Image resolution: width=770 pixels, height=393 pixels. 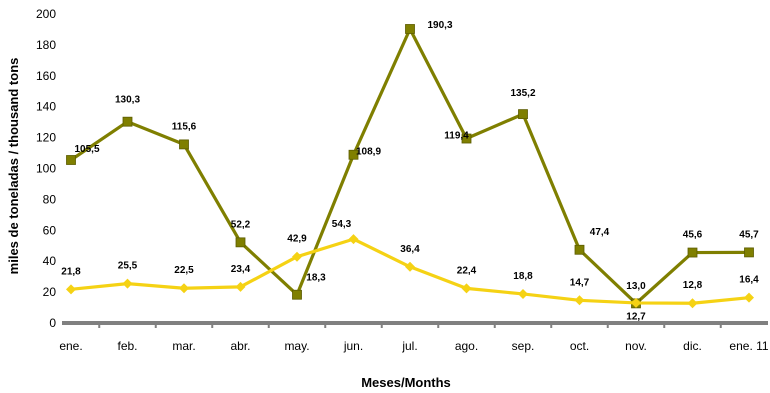 I want to click on series-2-data-label: 54,3, so click(x=342, y=224).